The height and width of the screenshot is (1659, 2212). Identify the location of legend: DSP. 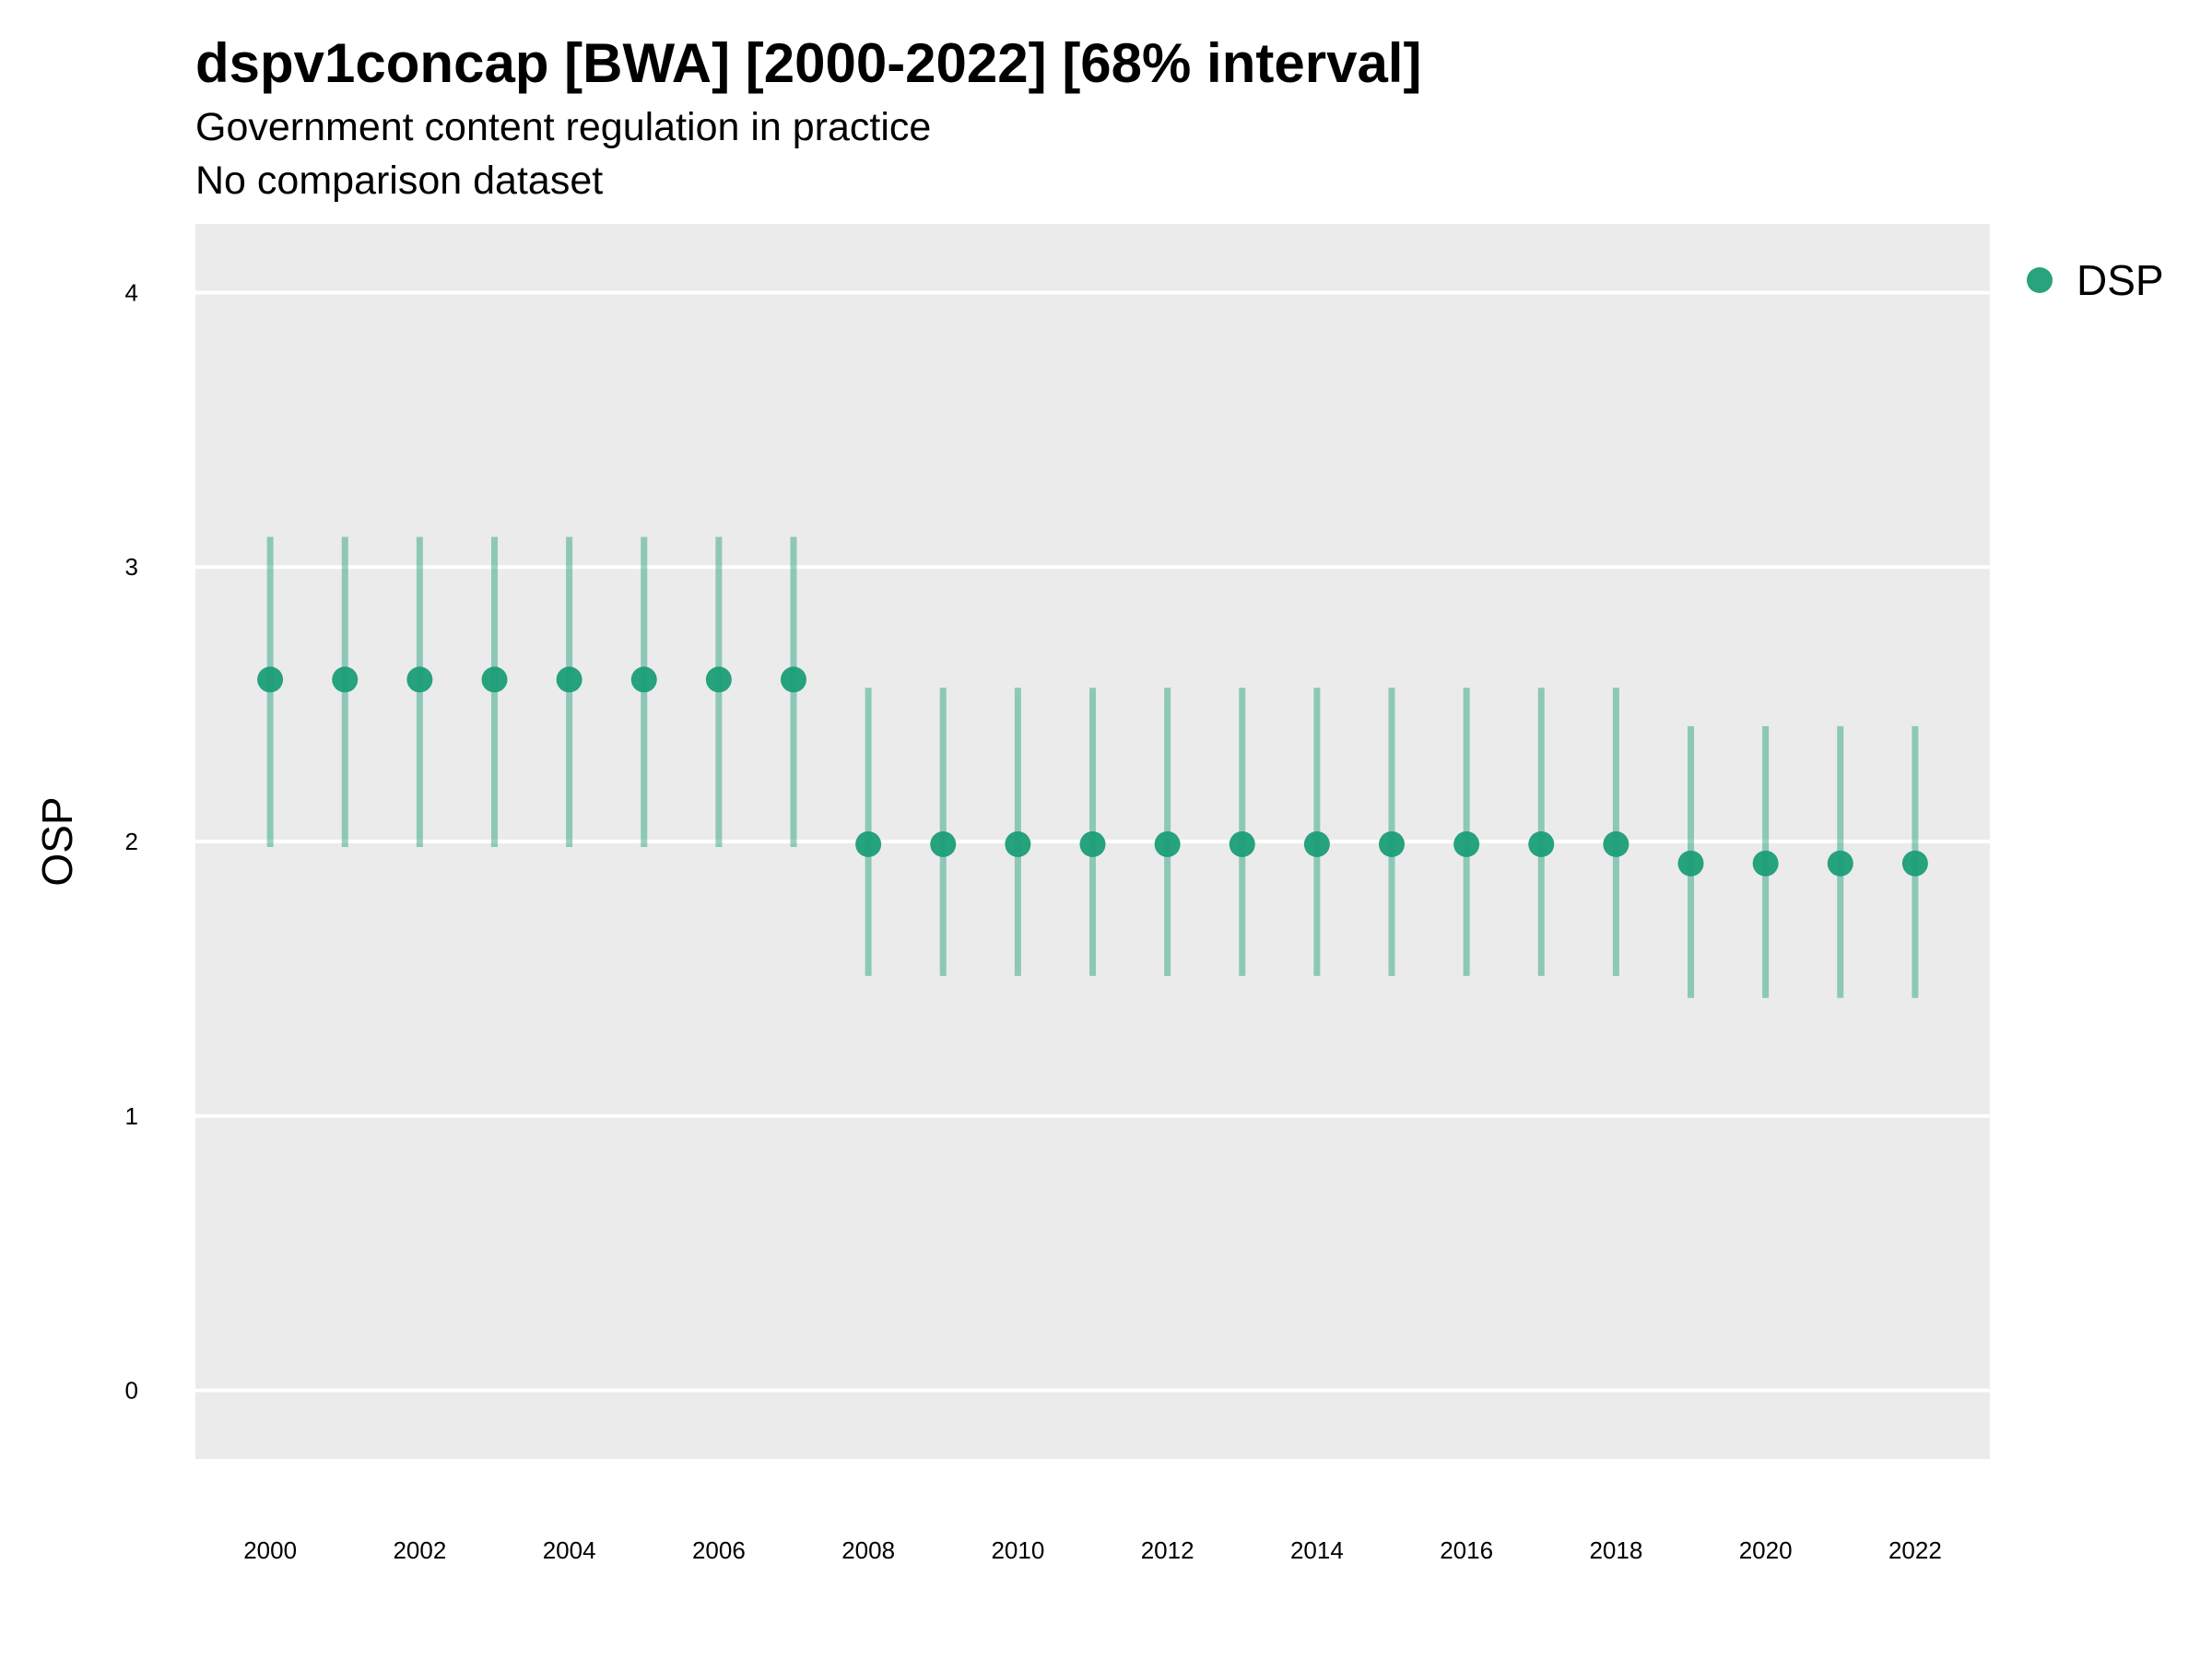
(2095, 280).